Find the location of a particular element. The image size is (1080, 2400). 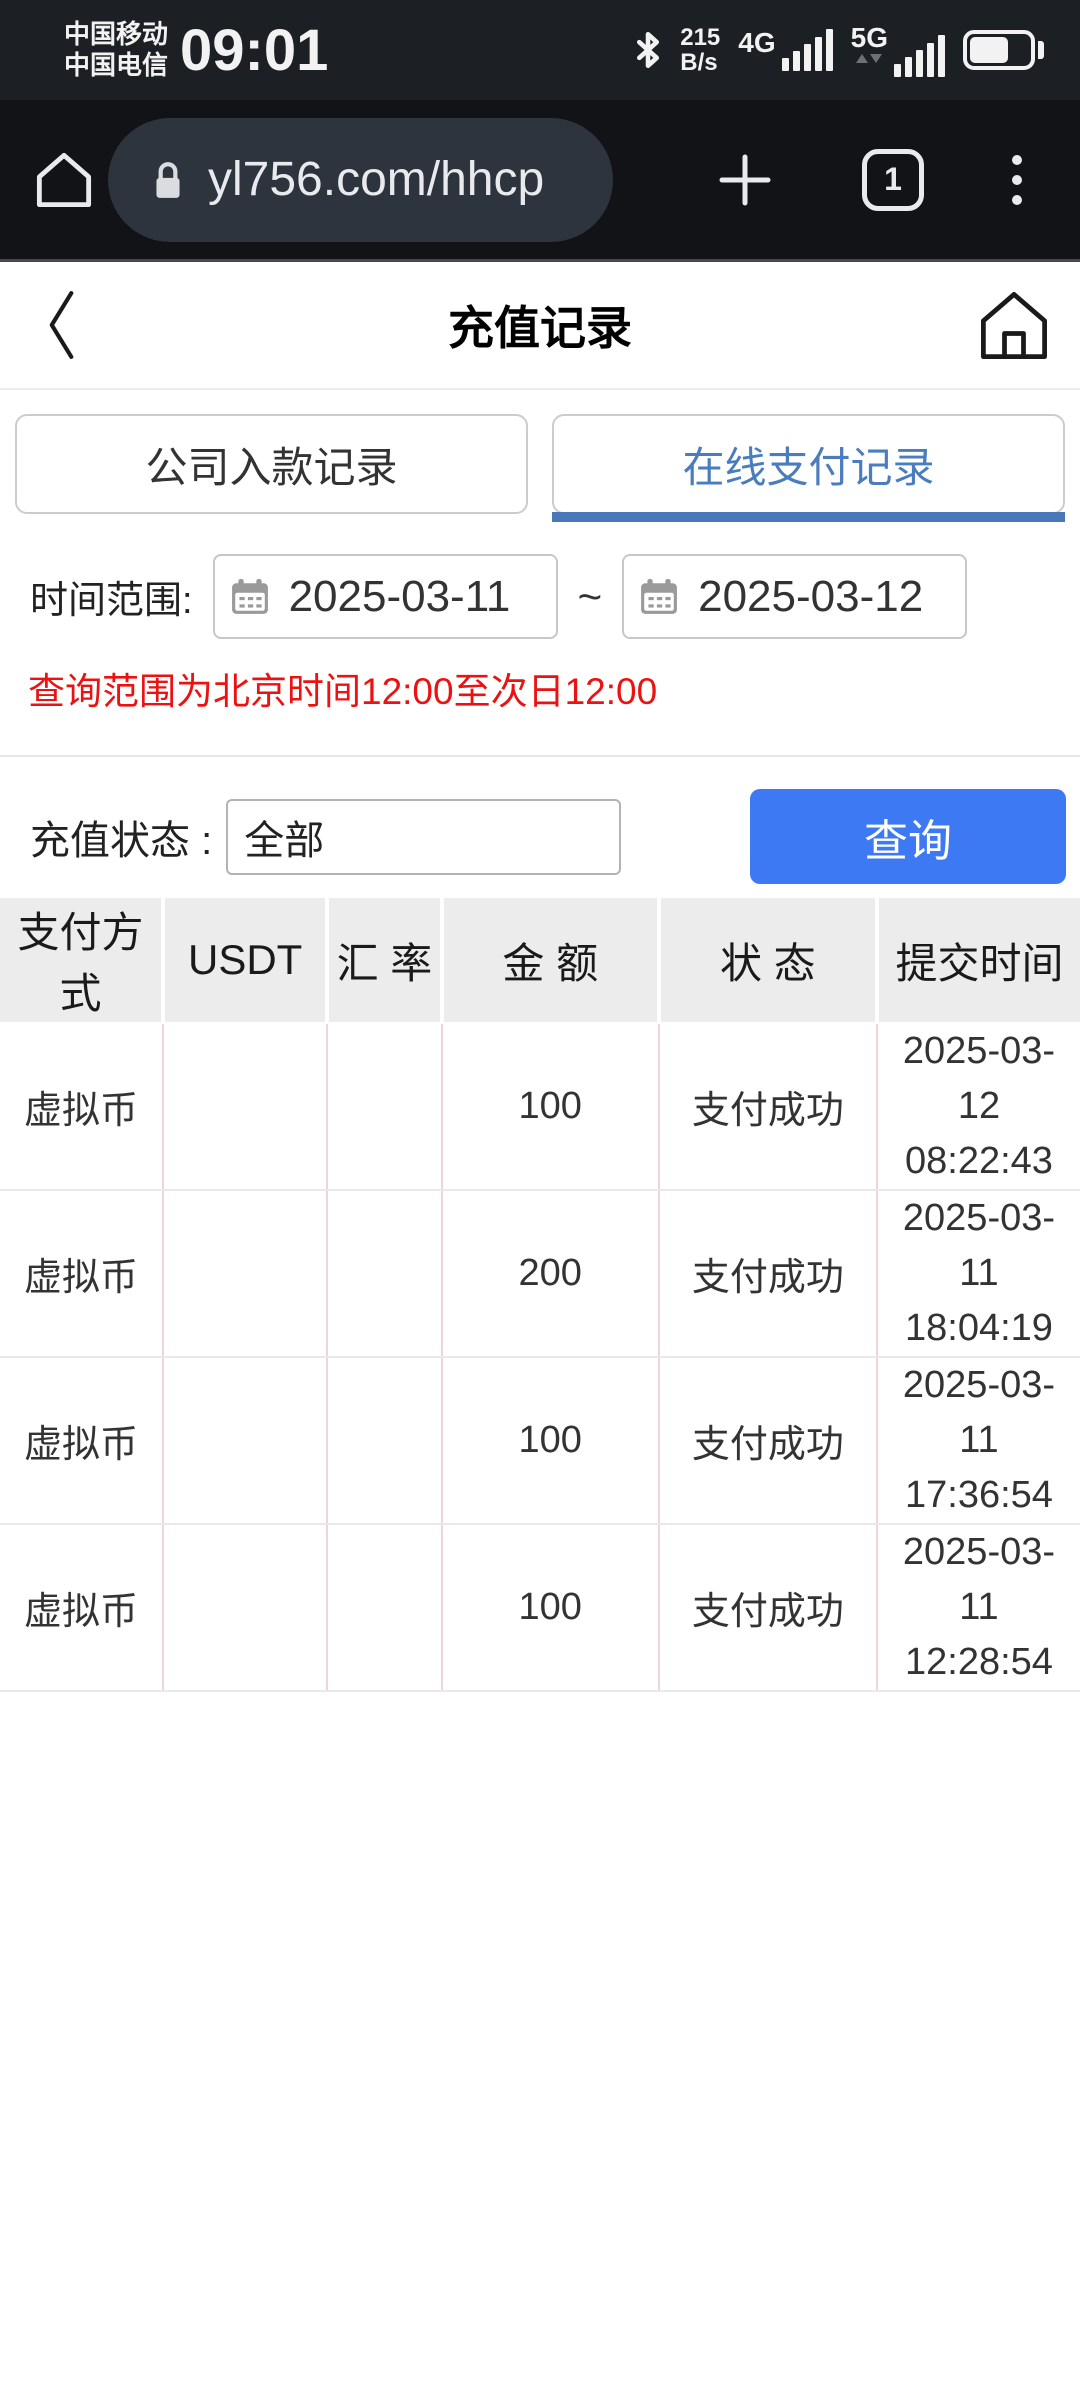

section-divider is located at coordinates (540, 756).